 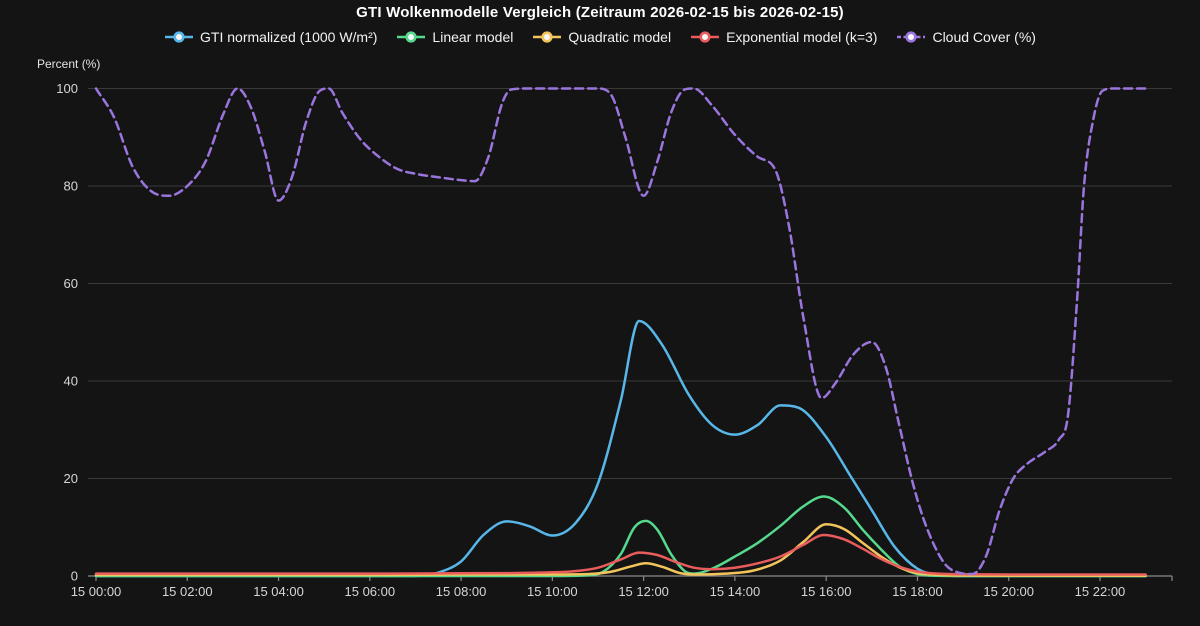 What do you see at coordinates (547, 37) in the screenshot?
I see `legend-marker-quadratic-model` at bounding box center [547, 37].